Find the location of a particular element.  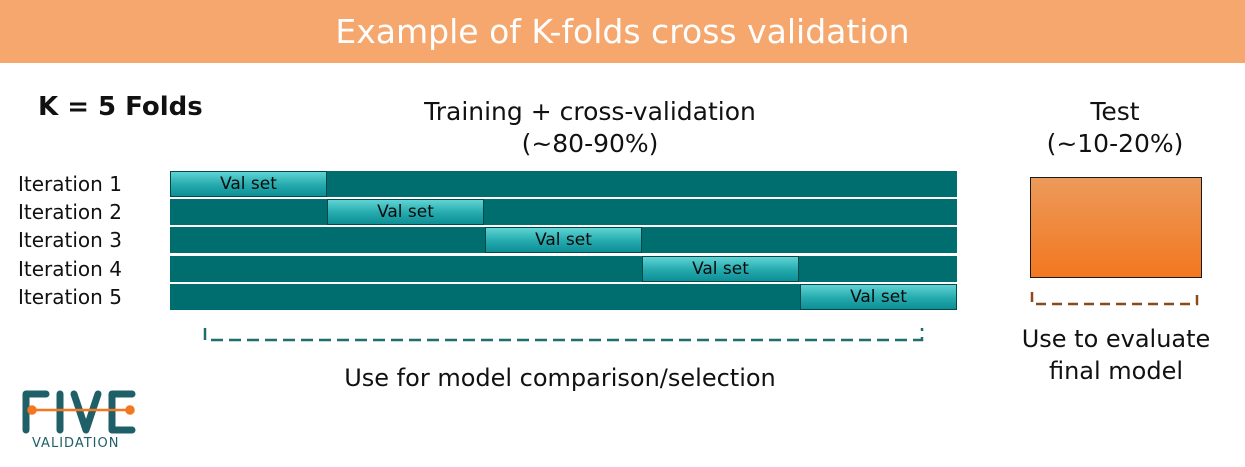

test-title-line1: Test is located at coordinates (1115, 111).